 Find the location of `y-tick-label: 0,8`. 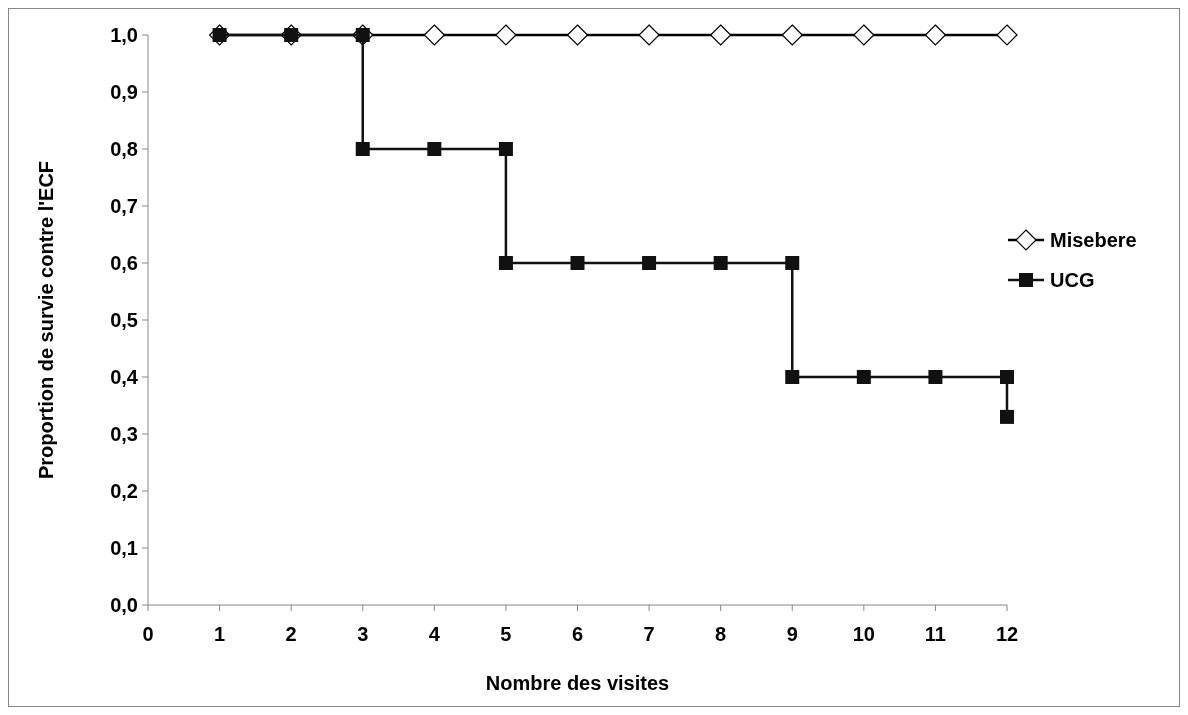

y-tick-label: 0,8 is located at coordinates (124, 149).